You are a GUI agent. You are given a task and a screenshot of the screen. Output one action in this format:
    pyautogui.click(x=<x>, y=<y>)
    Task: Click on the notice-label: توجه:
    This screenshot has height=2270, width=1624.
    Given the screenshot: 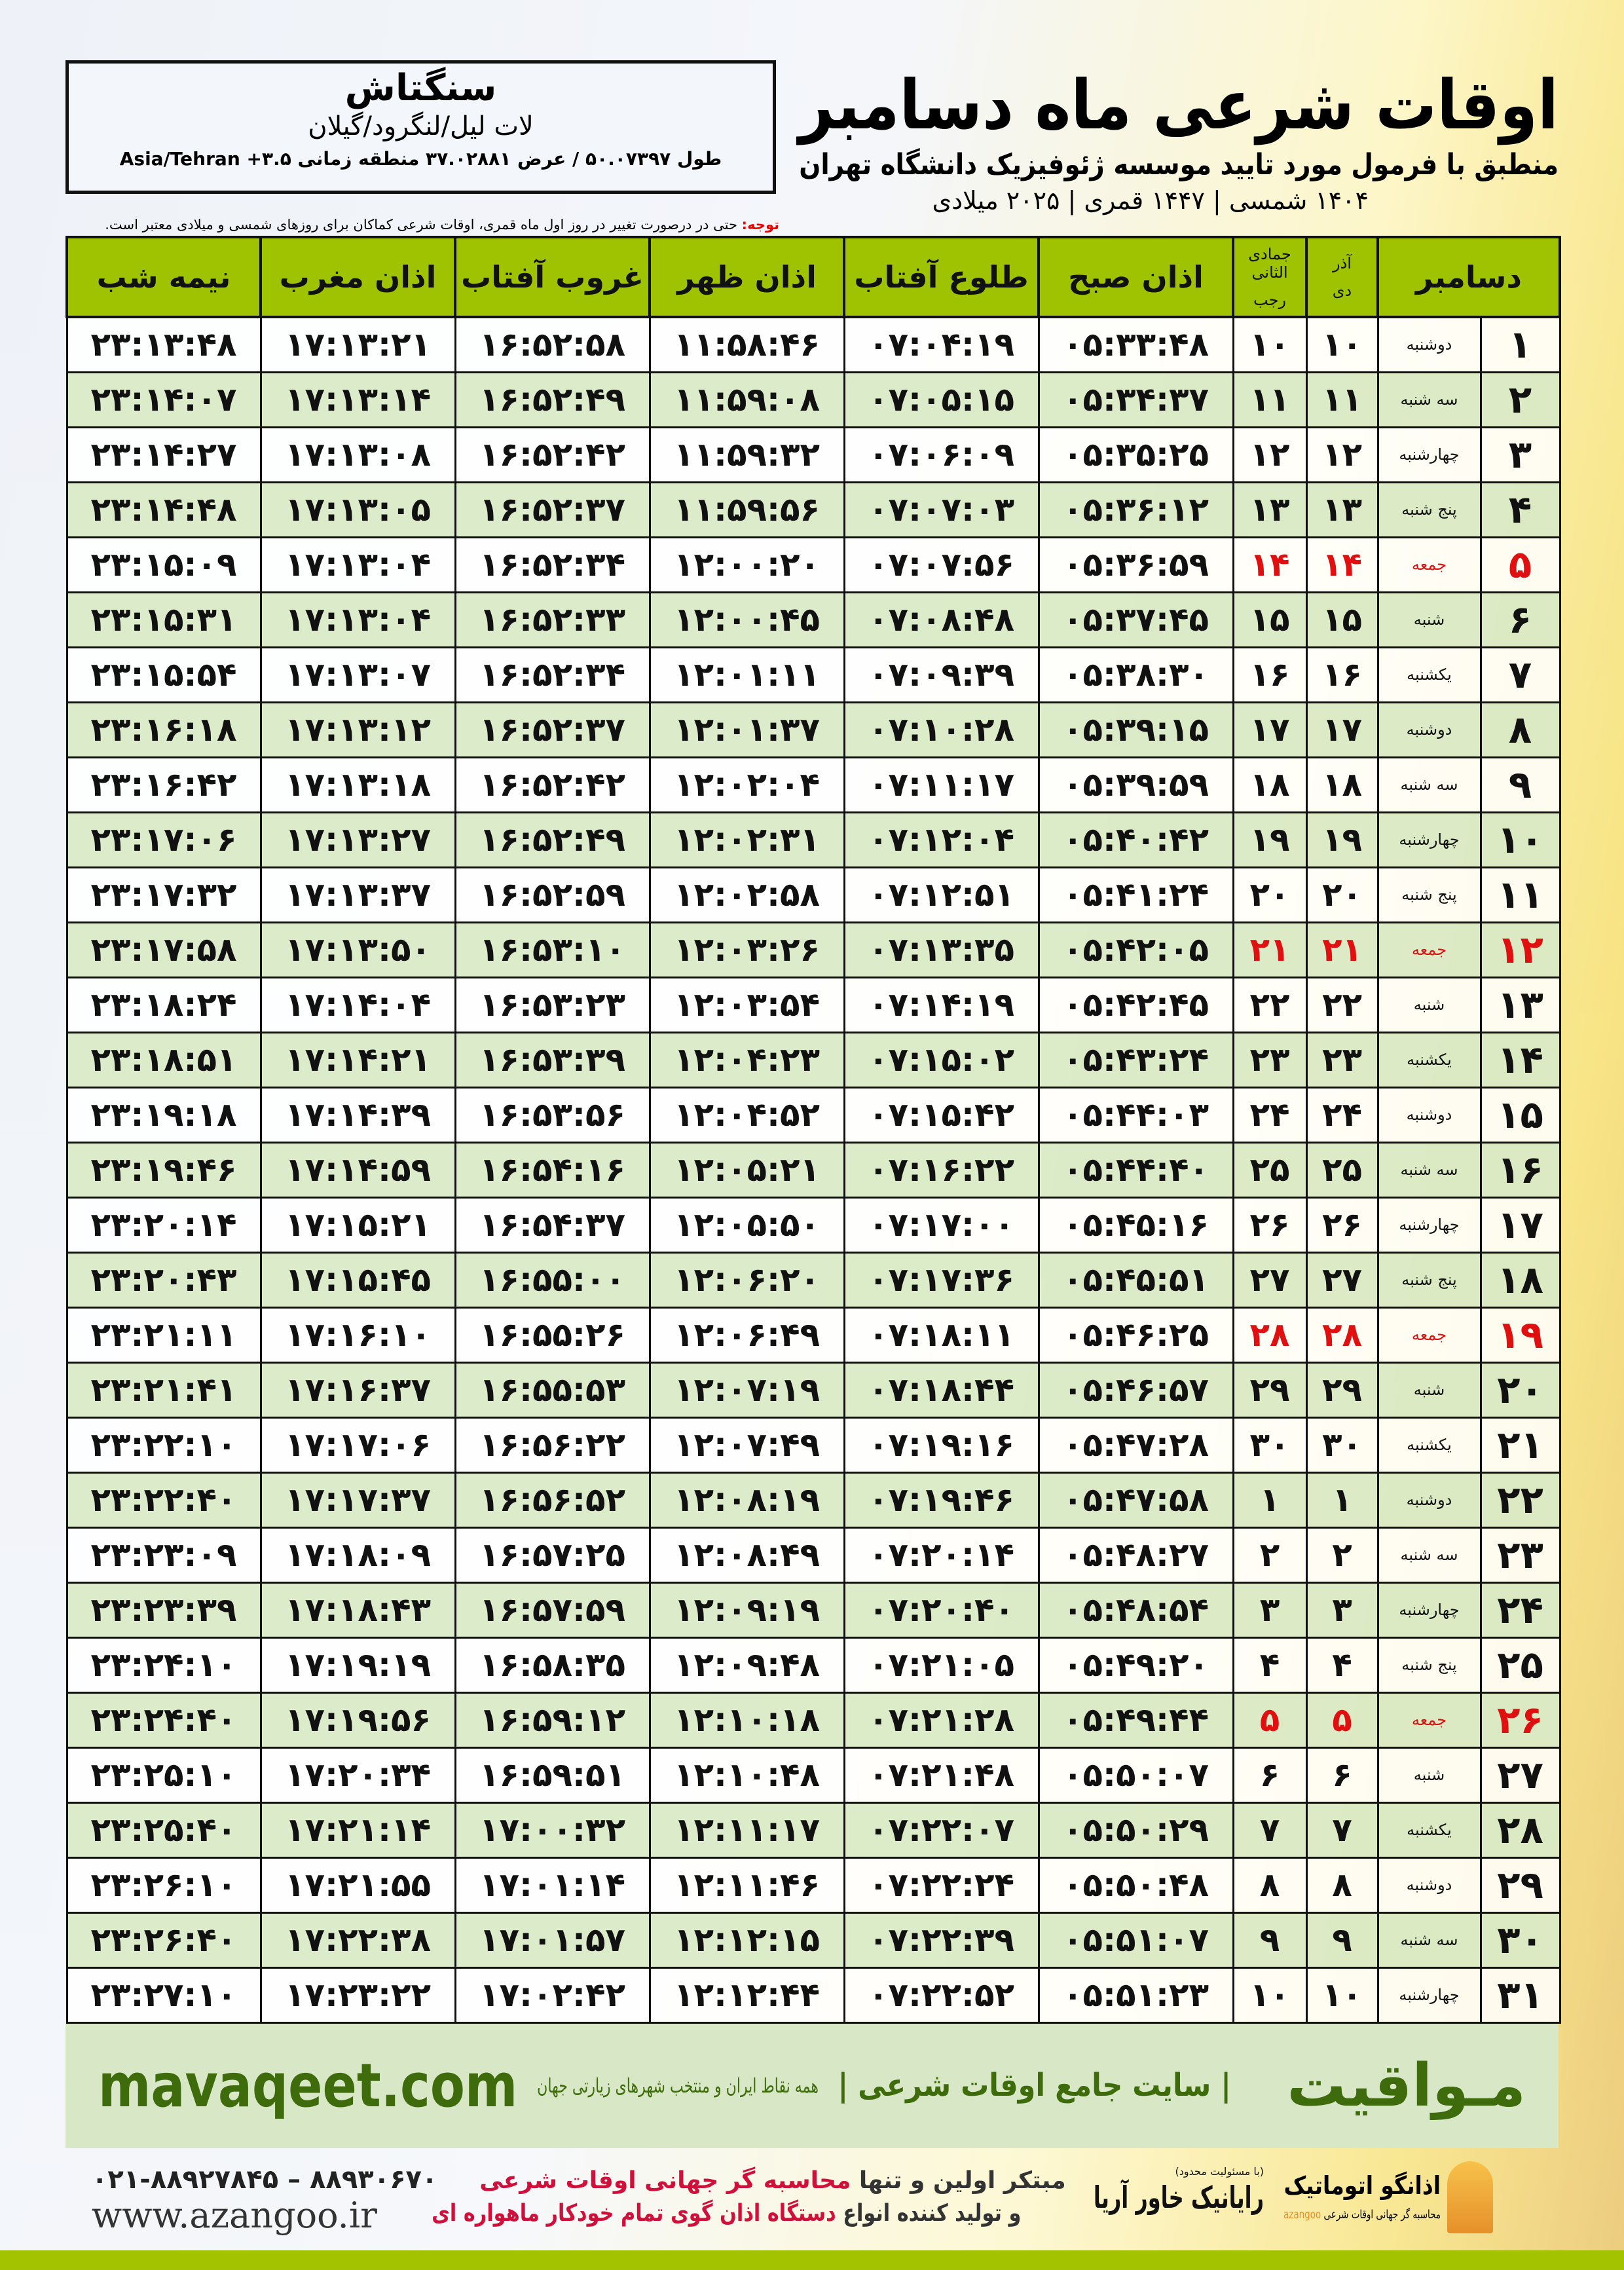 What is the action you would take?
    pyautogui.click(x=760, y=225)
    